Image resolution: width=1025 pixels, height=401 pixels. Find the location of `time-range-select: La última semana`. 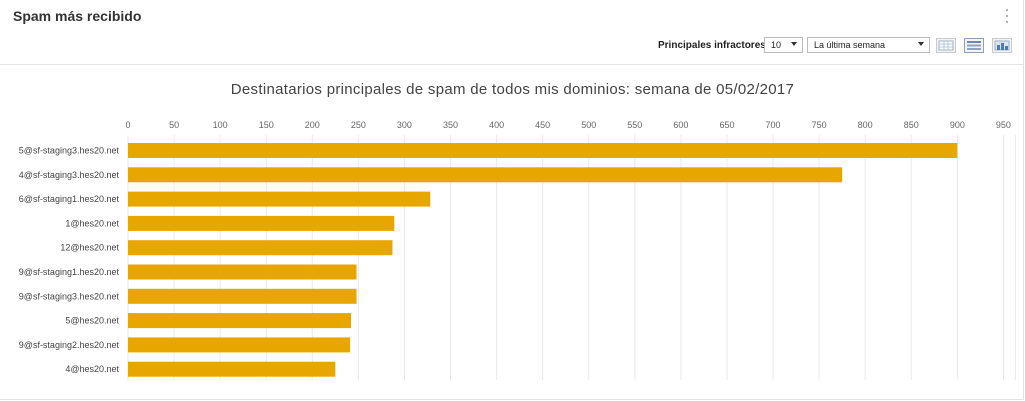

time-range-select: La última semana is located at coordinates (868, 45).